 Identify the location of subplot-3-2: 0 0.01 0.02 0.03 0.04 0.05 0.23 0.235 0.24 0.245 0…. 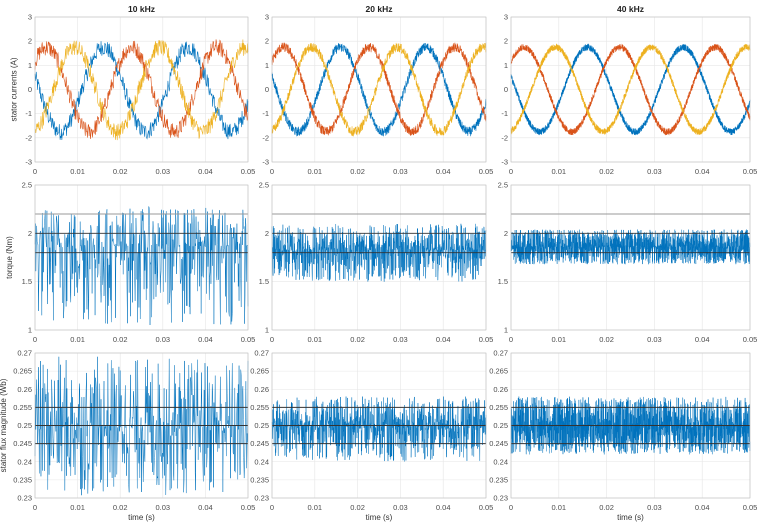
(371, 436).